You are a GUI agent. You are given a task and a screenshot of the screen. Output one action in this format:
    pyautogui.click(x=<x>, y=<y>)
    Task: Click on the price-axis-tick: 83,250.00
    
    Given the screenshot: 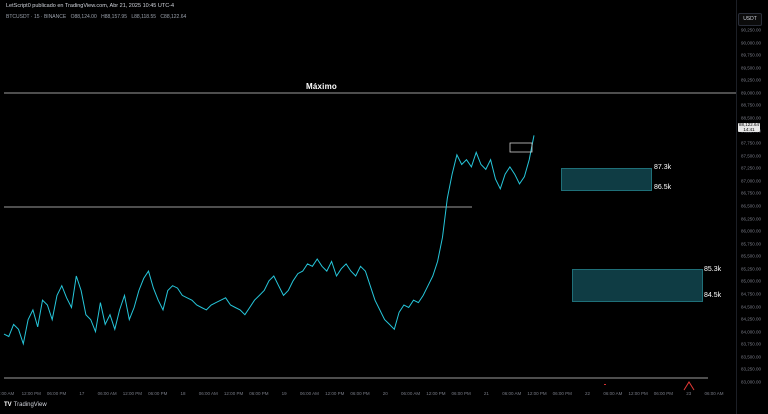 What is the action you would take?
    pyautogui.click(x=751, y=369)
    